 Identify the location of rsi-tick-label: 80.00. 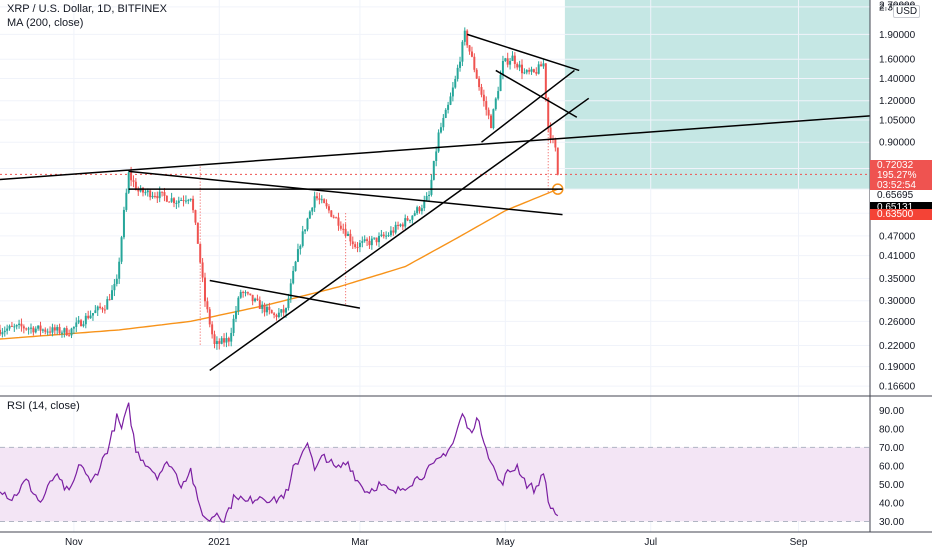
(891, 429).